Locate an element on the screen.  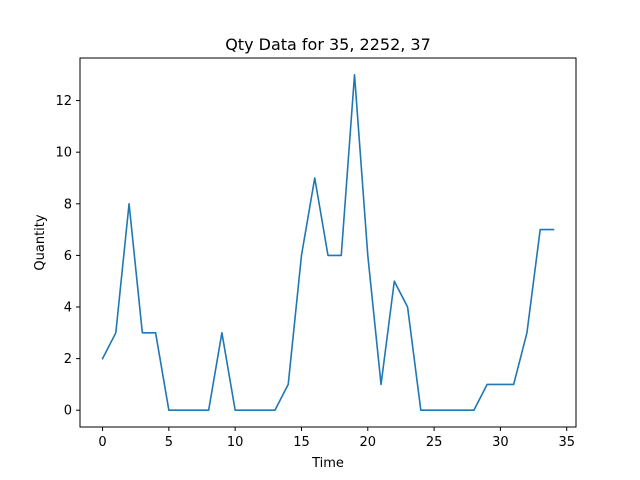
y-tick-label: 6 is located at coordinates (68, 256).